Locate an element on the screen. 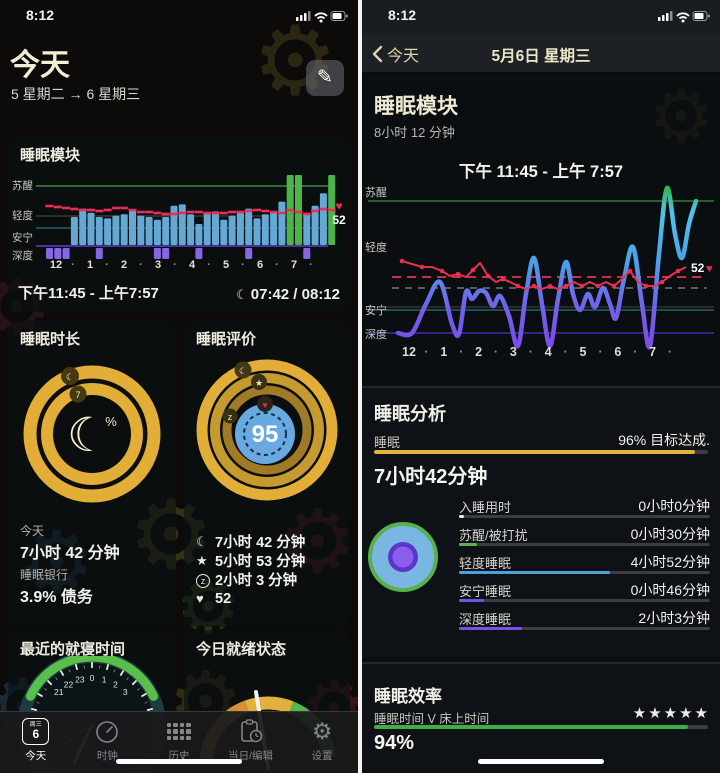  stage-label: 入睡用时 is located at coordinates (485, 507).